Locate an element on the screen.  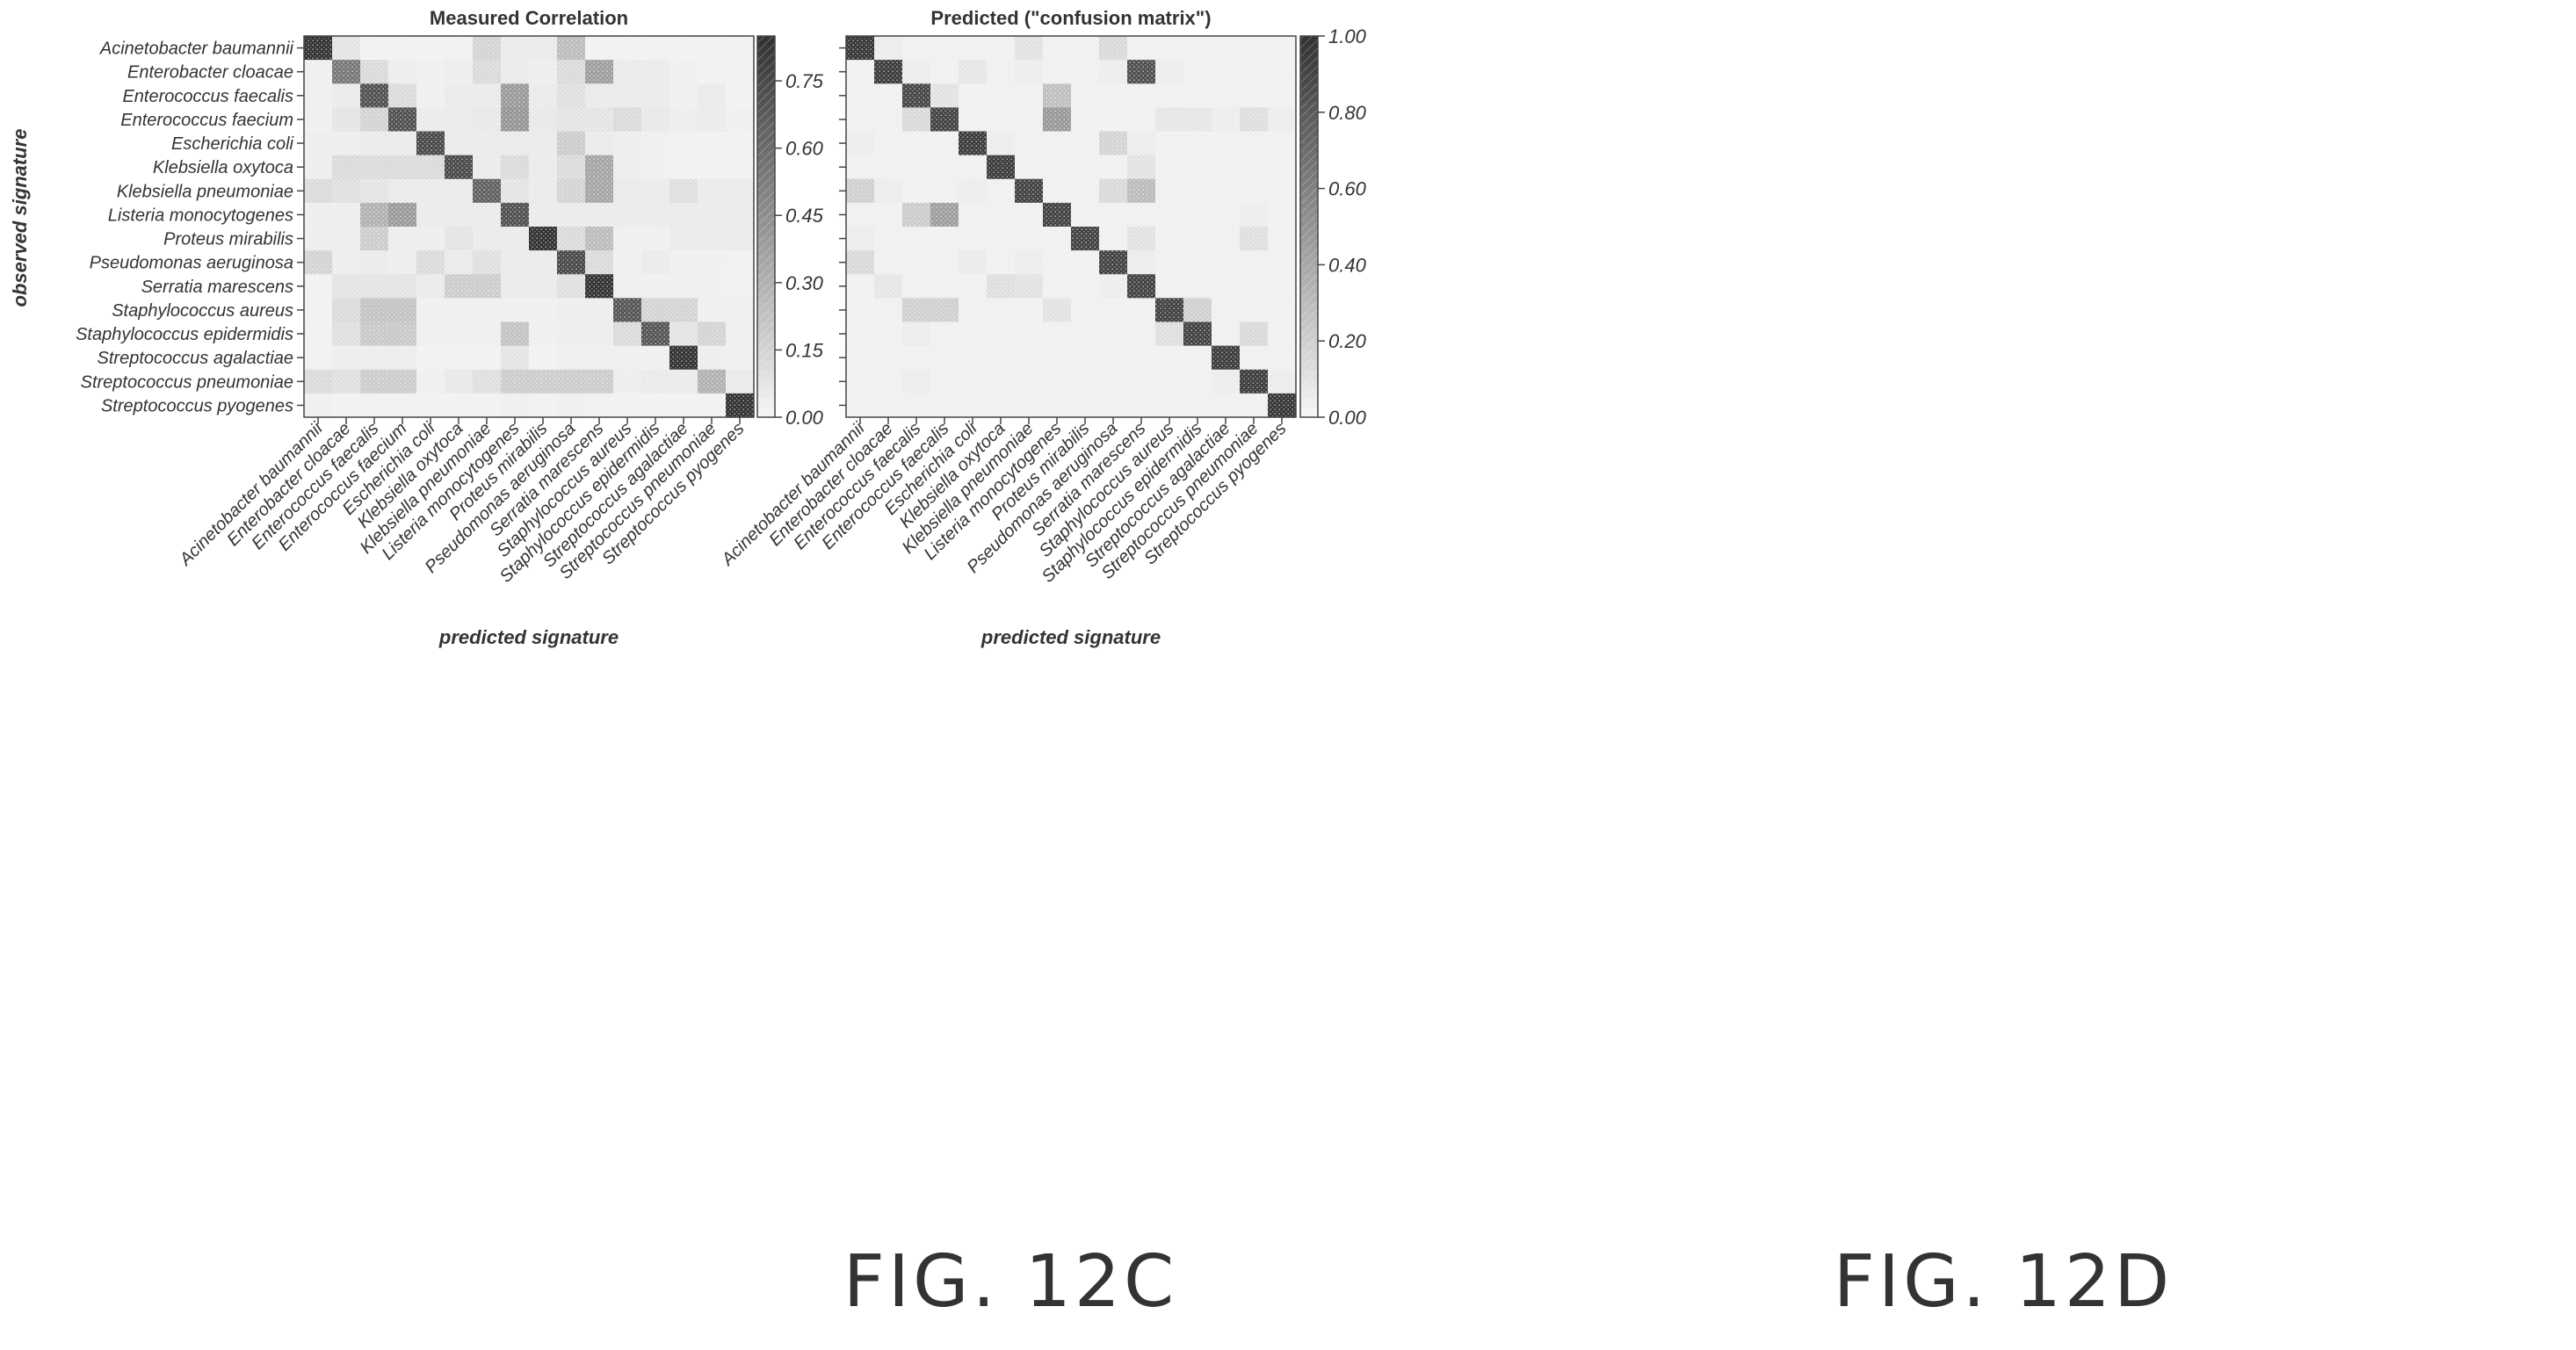
y-tick-label: Enterobacter cloacae is located at coordinates (210, 73).